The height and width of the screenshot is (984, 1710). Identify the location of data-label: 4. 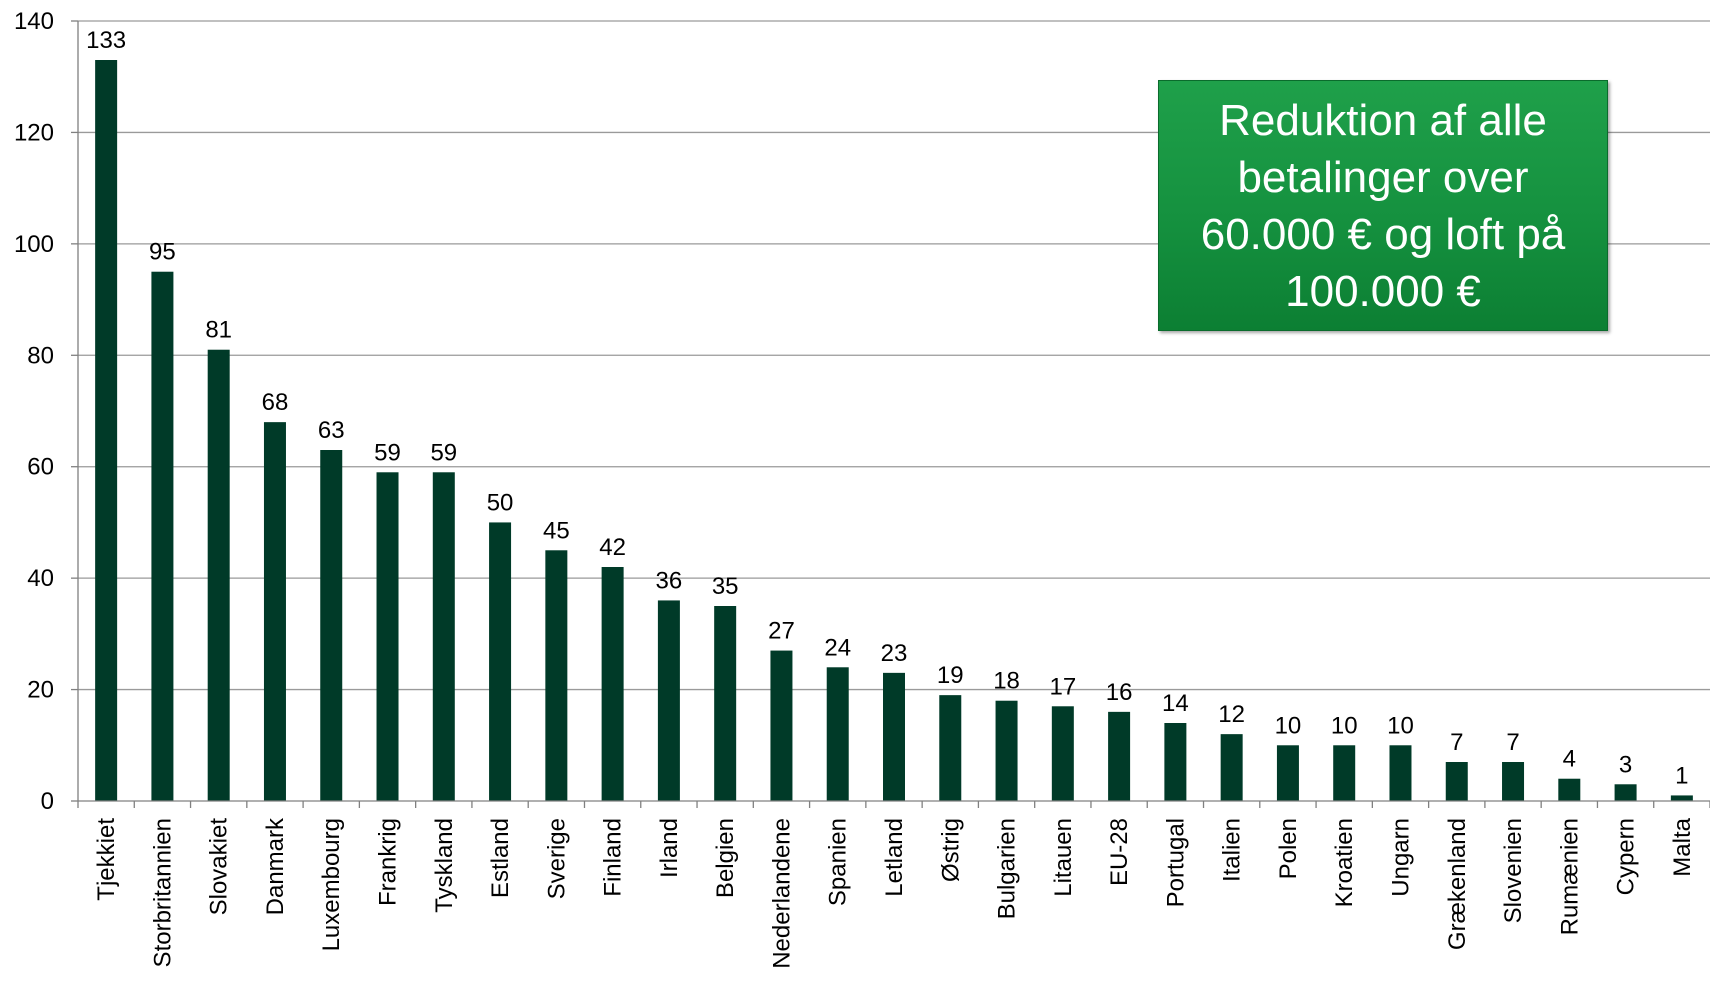
(1569, 759).